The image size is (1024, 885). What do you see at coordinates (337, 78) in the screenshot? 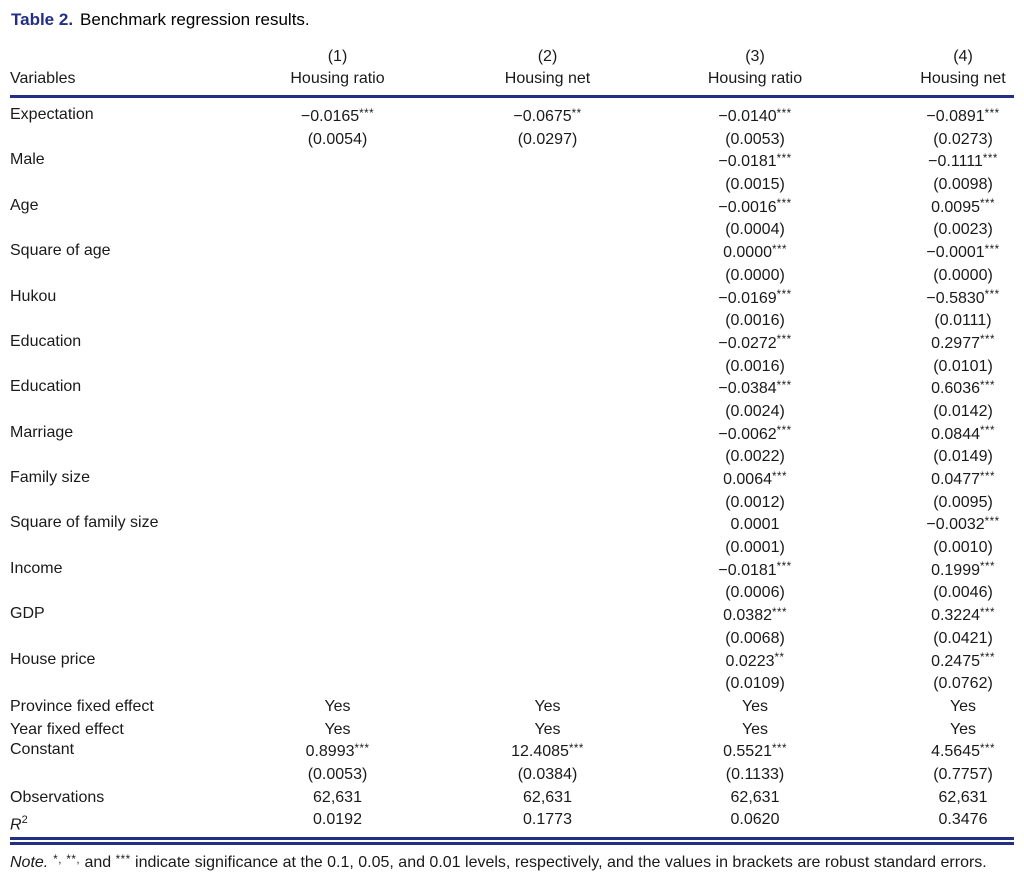
I see `column-name: Housing ratio` at bounding box center [337, 78].